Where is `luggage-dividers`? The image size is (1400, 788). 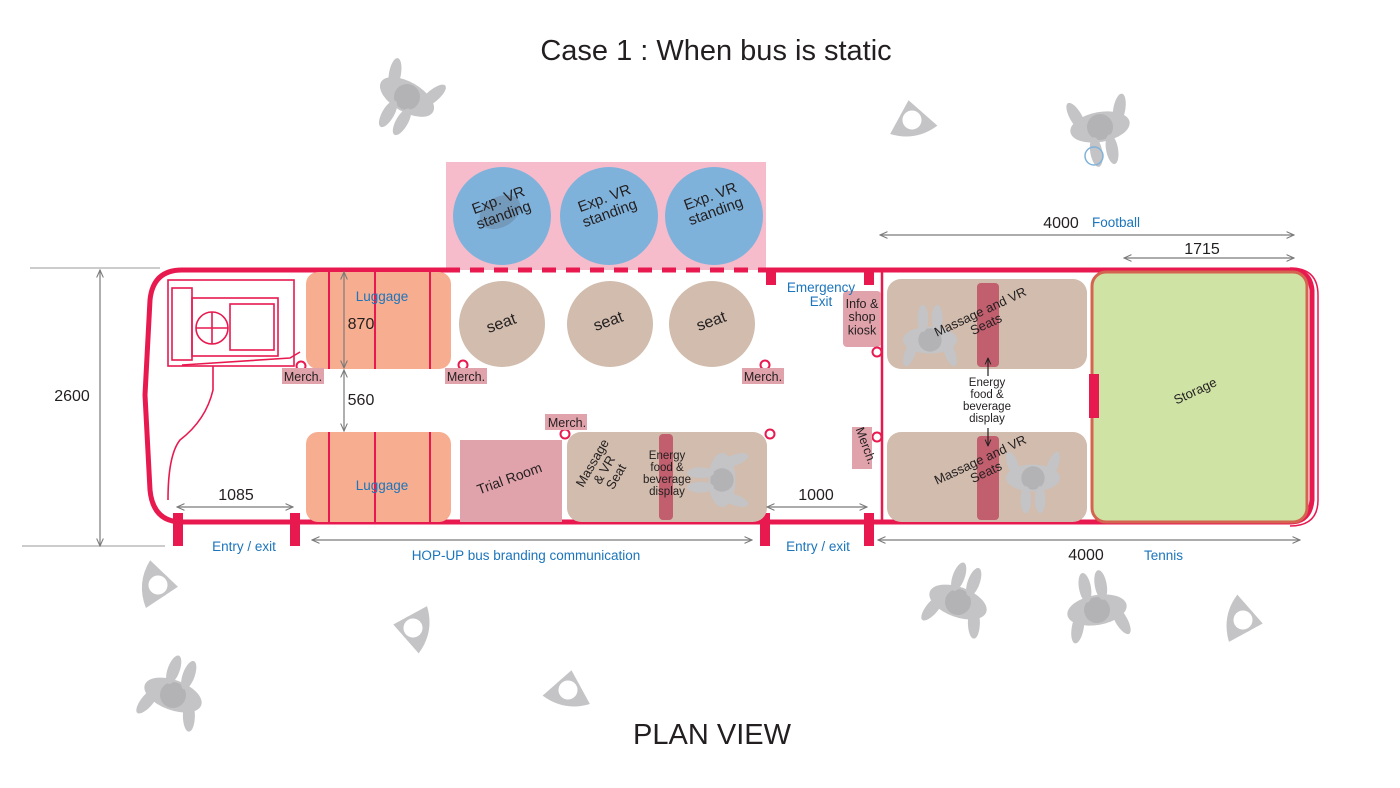 luggage-dividers is located at coordinates (379, 397).